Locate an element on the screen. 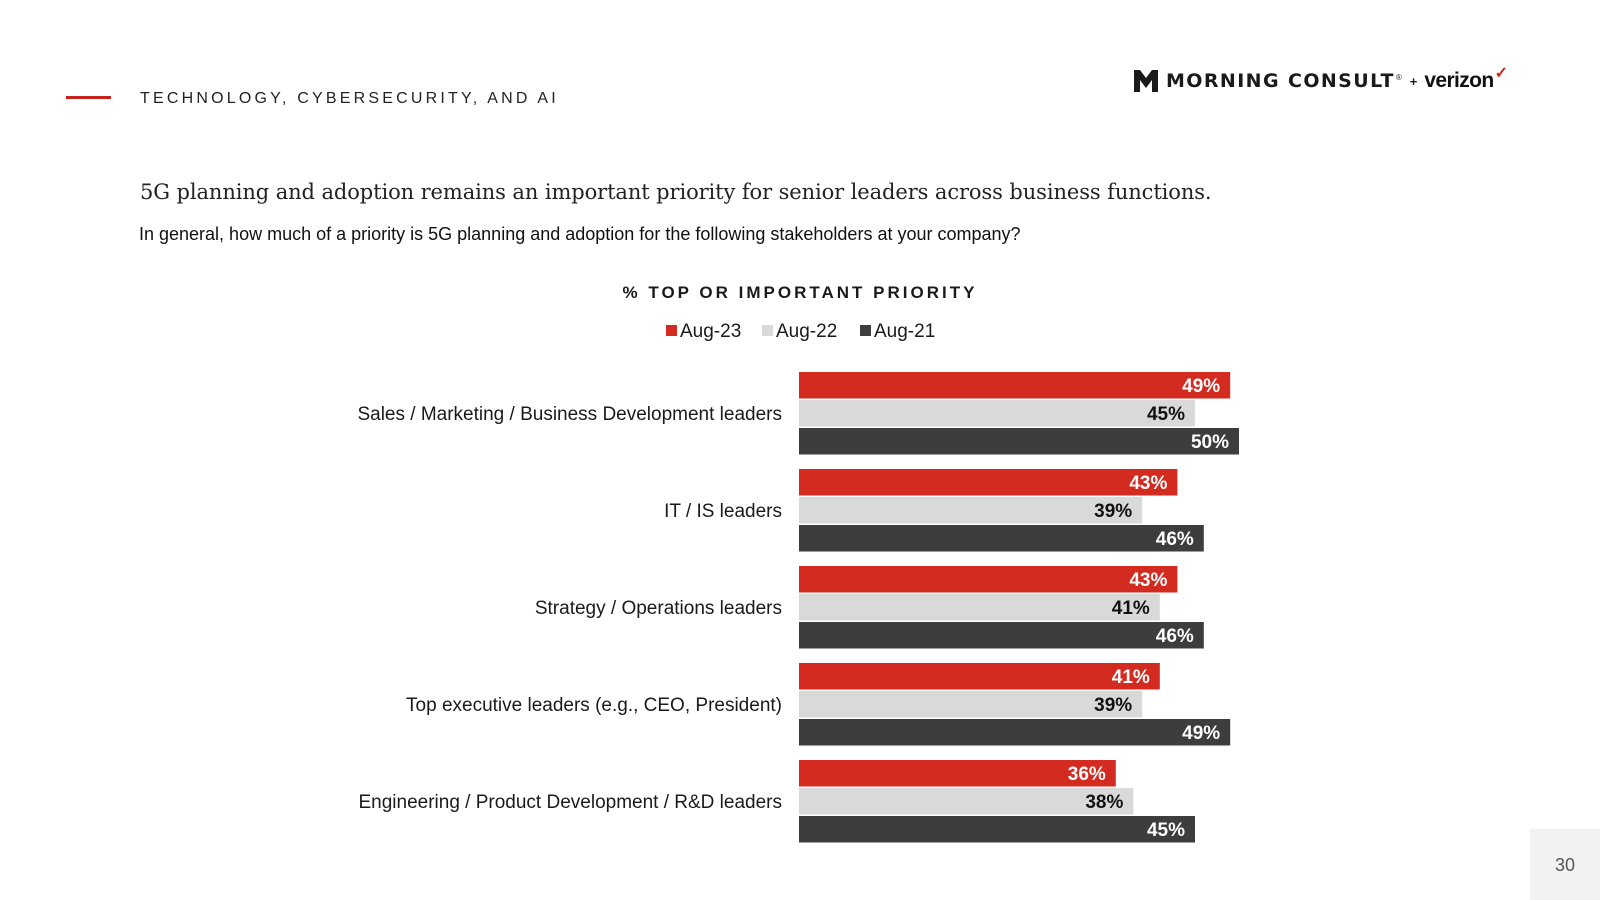  category-label: IT / IS leaders is located at coordinates (723, 511).